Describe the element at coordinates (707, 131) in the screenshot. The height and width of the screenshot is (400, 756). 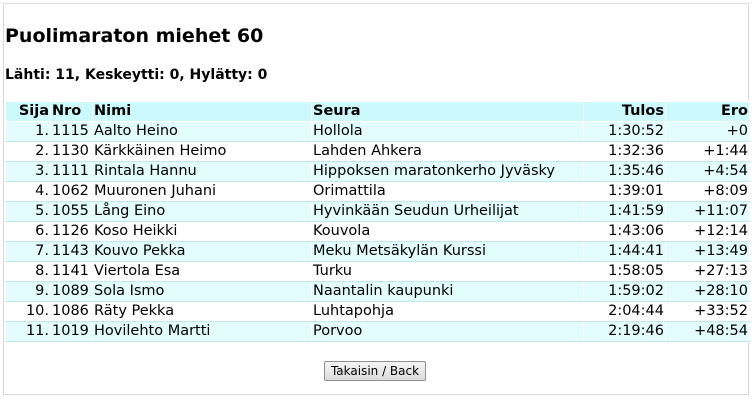
I see `cell-ero: +0` at that location.